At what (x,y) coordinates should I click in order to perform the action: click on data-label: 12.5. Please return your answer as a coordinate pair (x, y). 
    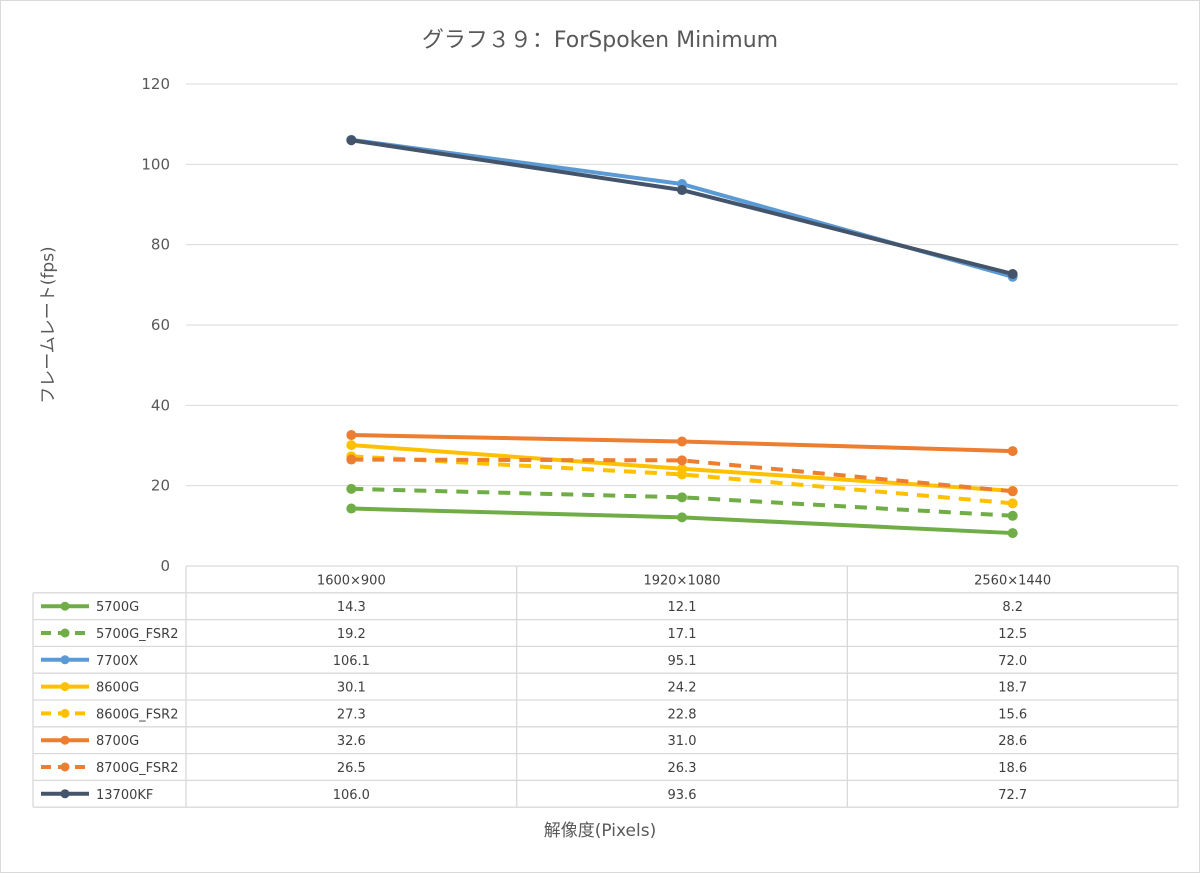
    Looking at the image, I should click on (1012, 634).